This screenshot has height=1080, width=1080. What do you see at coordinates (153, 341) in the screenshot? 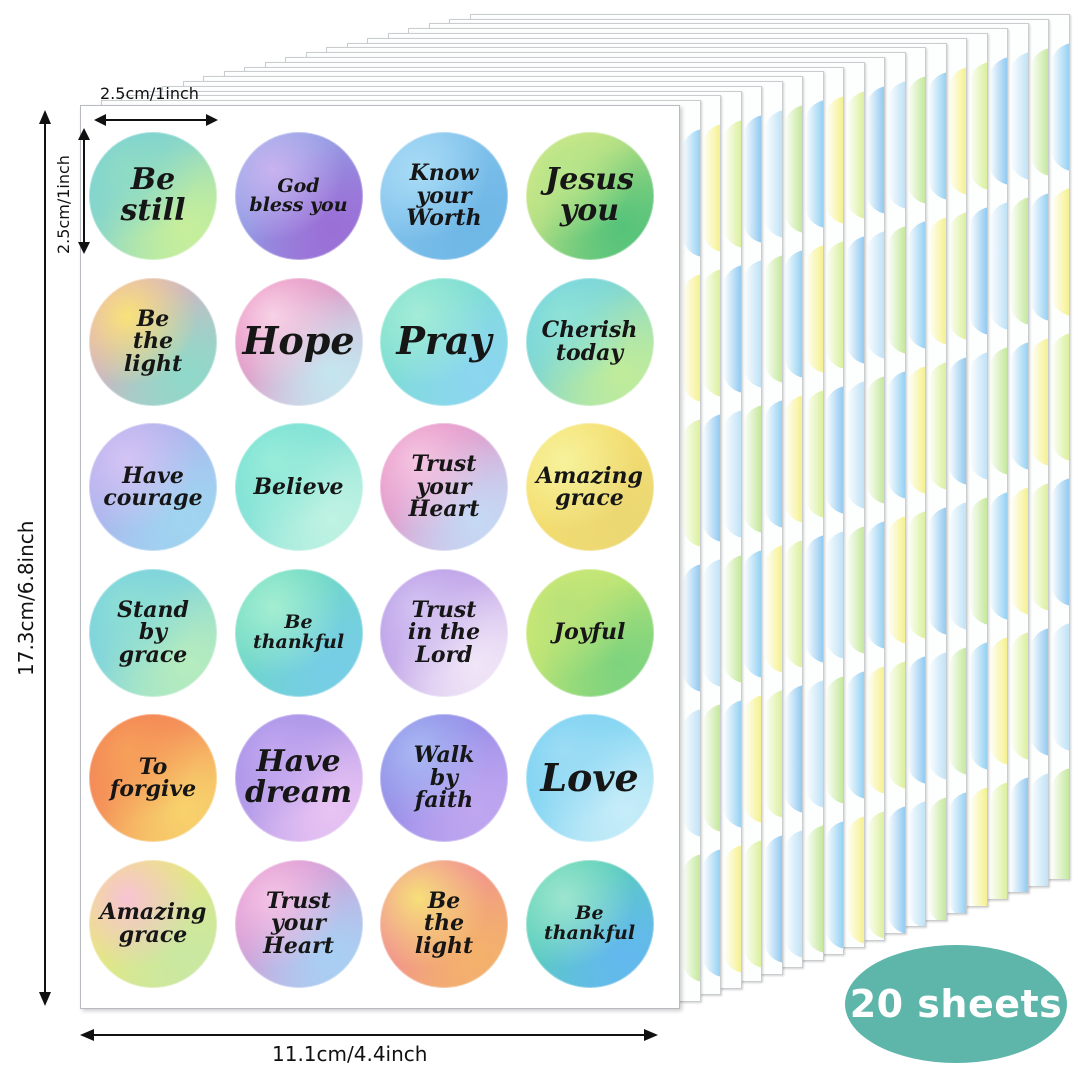
I see `sticker-text: Be the light` at bounding box center [153, 341].